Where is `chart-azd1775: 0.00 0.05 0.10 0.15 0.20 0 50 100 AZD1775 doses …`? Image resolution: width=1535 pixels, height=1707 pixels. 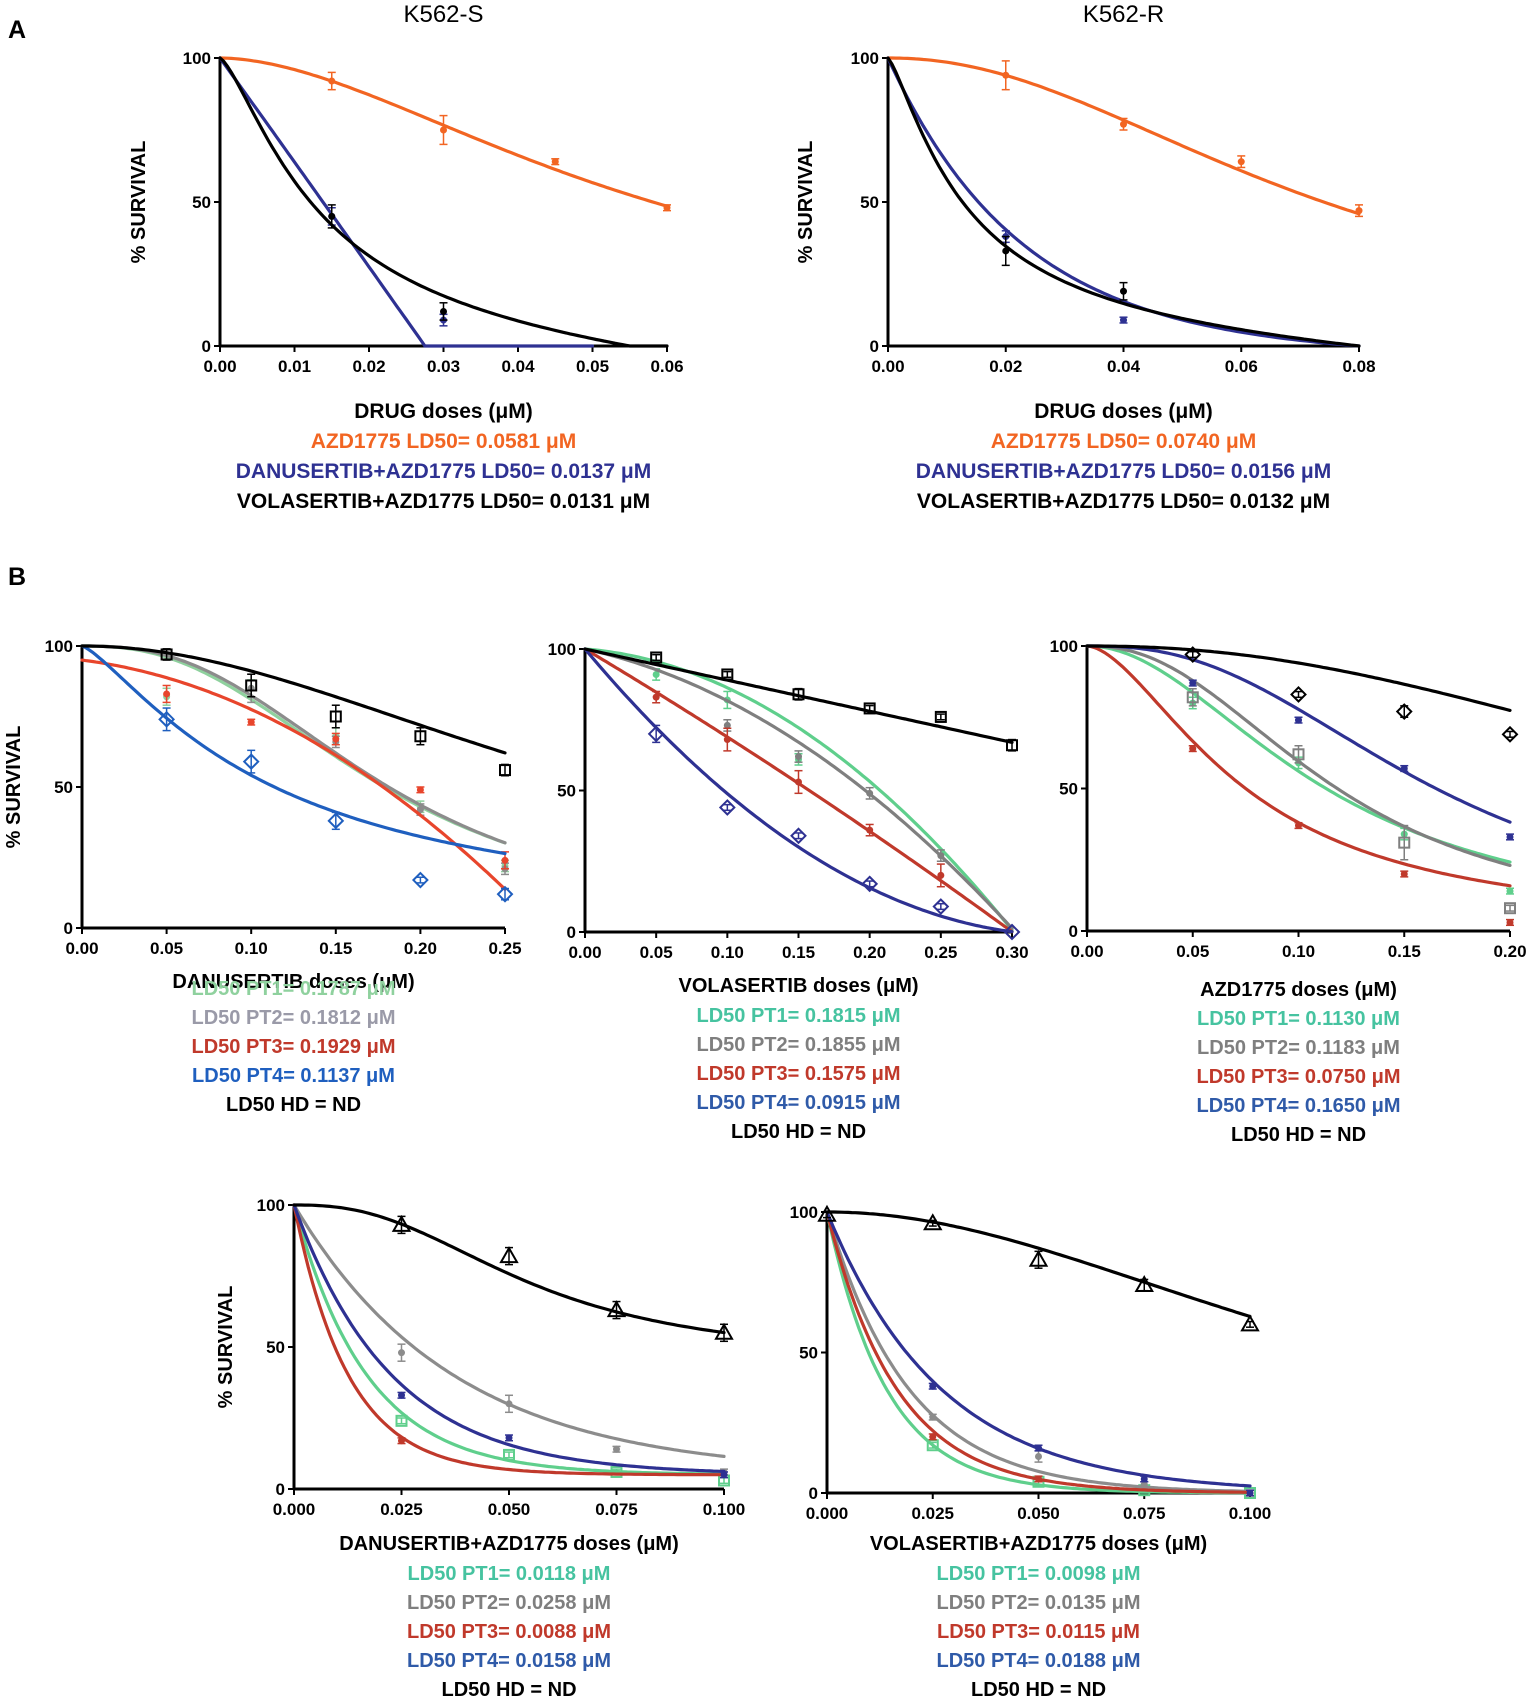 chart-azd1775: 0.00 0.05 0.10 0.15 0.20 0 50 100 AZD1775 doses … is located at coordinates (1288, 891).